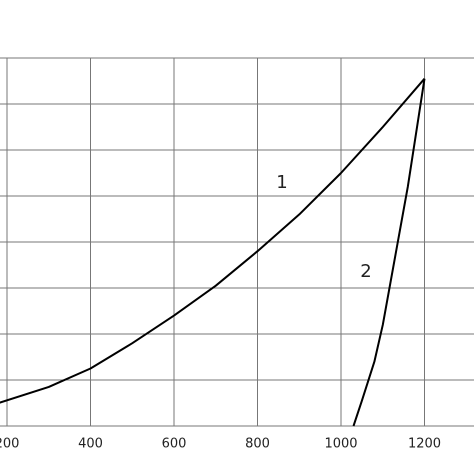 The width and height of the screenshot is (474, 474). Describe the element at coordinates (90, 444) in the screenshot. I see `x-tick-label: 400` at that location.